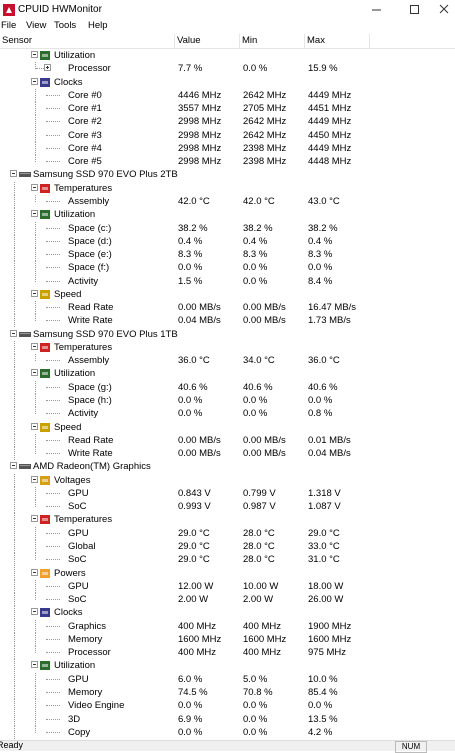 This screenshot has width=455, height=753. What do you see at coordinates (264, 321) in the screenshot?
I see `sensor-min: 0.00 MB/s` at bounding box center [264, 321].